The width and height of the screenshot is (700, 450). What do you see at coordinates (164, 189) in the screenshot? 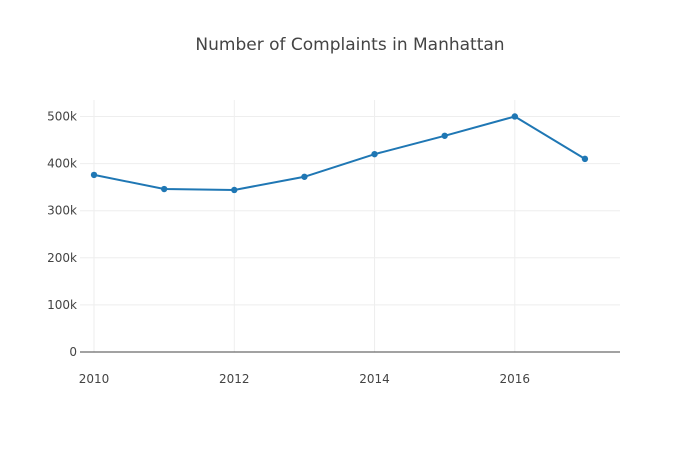
I see `data-point-2011` at bounding box center [164, 189].